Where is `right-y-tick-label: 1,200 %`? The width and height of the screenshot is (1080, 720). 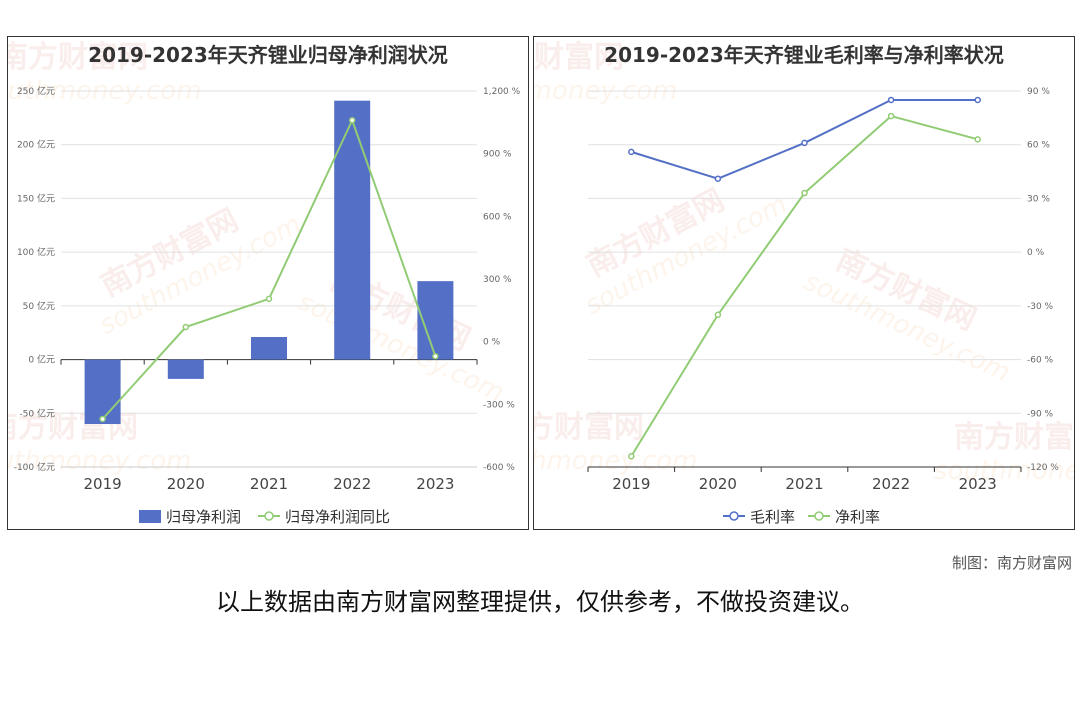
right-y-tick-label: 1,200 % is located at coordinates (502, 92).